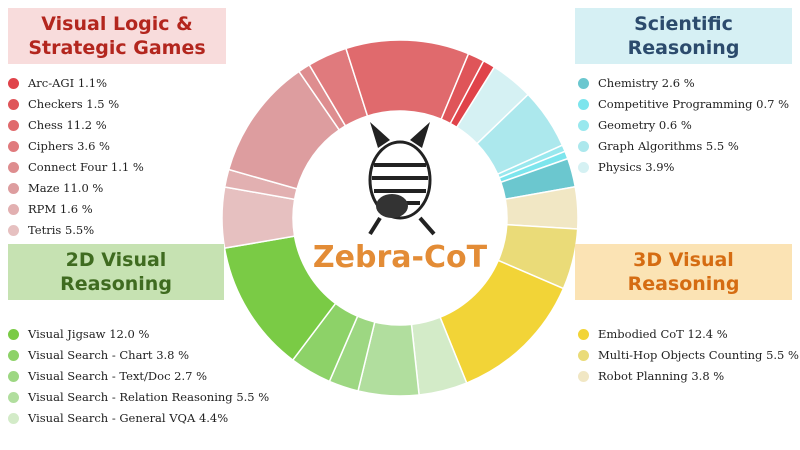 This screenshot has width=800, height=450. I want to click on legend-item: Multi-Hop Objects Counting 5.5 %, so click(688, 355).